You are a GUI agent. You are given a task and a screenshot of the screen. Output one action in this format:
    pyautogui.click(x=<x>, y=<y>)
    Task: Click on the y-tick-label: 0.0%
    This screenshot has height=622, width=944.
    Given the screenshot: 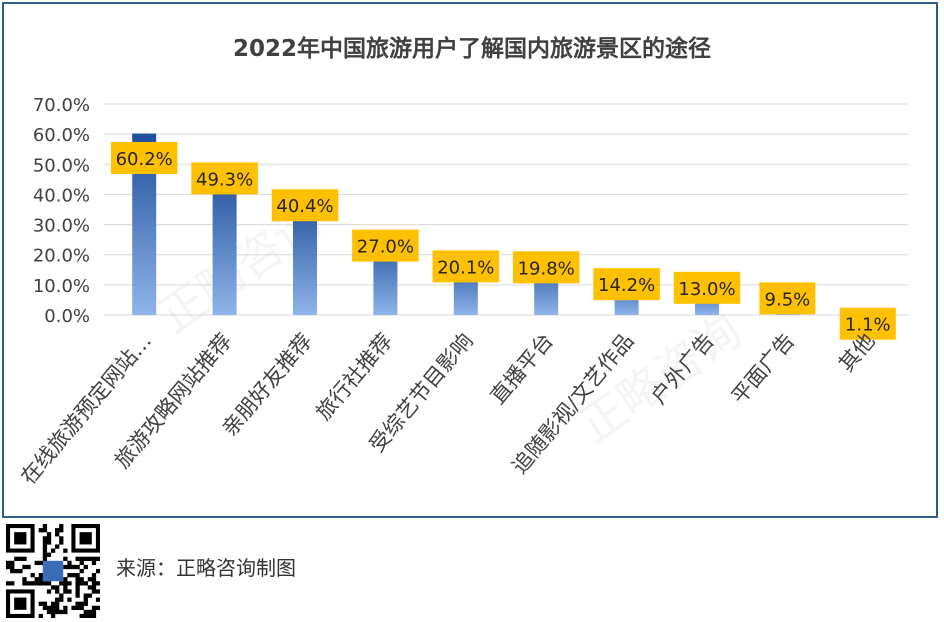 What is the action you would take?
    pyautogui.click(x=67, y=316)
    